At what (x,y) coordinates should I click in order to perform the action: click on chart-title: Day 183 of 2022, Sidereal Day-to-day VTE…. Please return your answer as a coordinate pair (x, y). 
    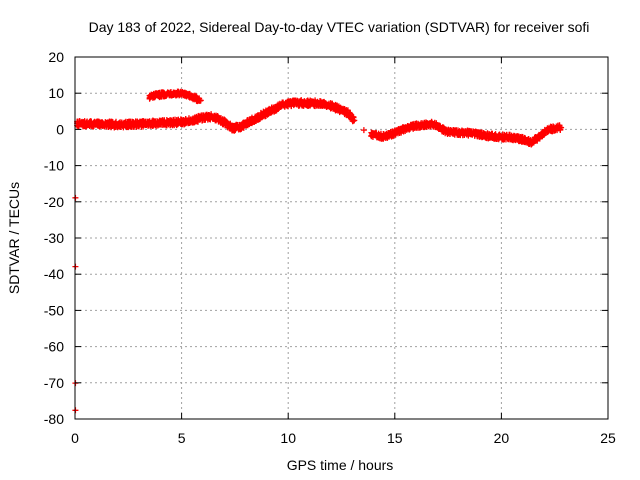
    Looking at the image, I should click on (339, 27).